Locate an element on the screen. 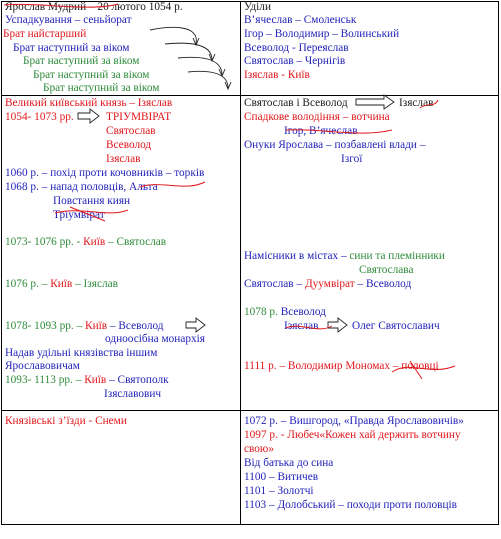  appanages-granted-cont: Ярославовичам is located at coordinates (42, 366).